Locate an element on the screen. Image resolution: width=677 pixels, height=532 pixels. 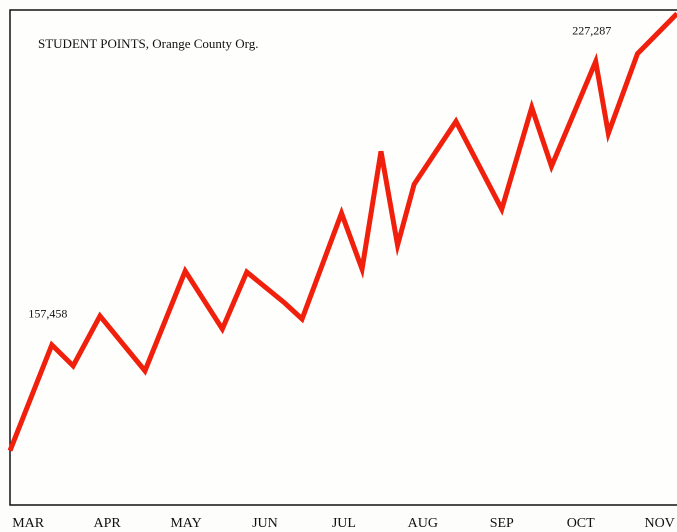
x-tick-label: OCT is located at coordinates (581, 523).